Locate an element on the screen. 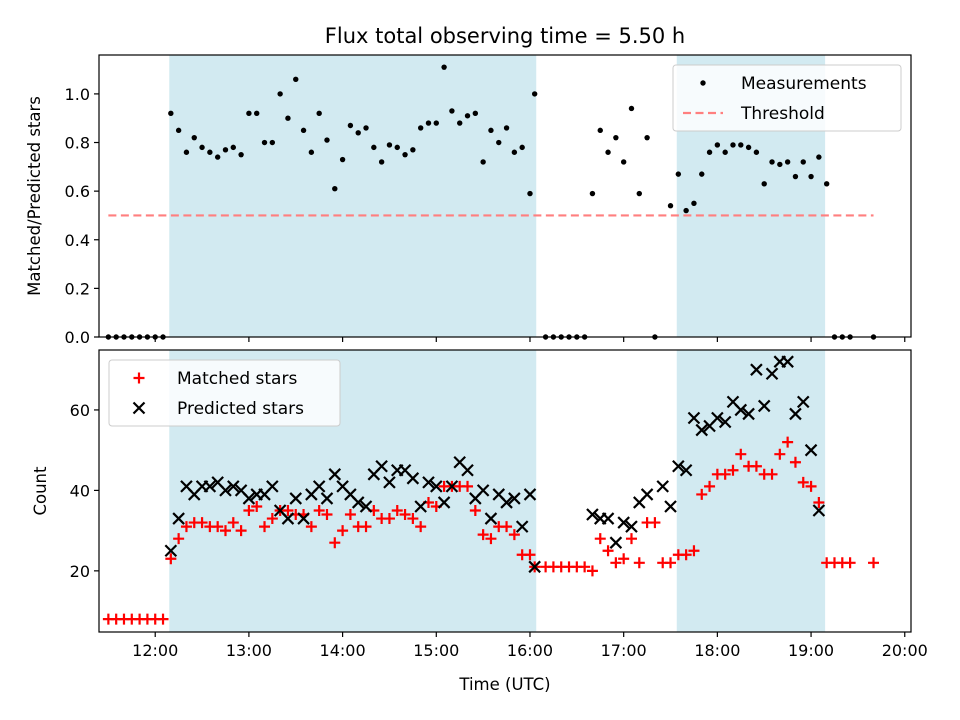  x-tick-label: 17:00 is located at coordinates (624, 650).